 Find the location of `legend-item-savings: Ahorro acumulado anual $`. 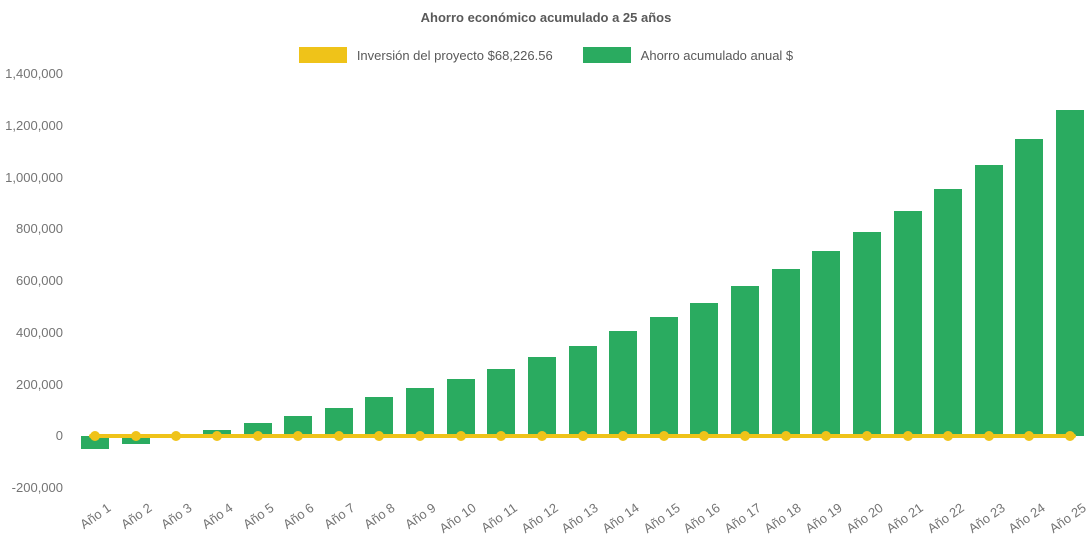

legend-item-savings: Ahorro acumulado anual $ is located at coordinates (688, 55).